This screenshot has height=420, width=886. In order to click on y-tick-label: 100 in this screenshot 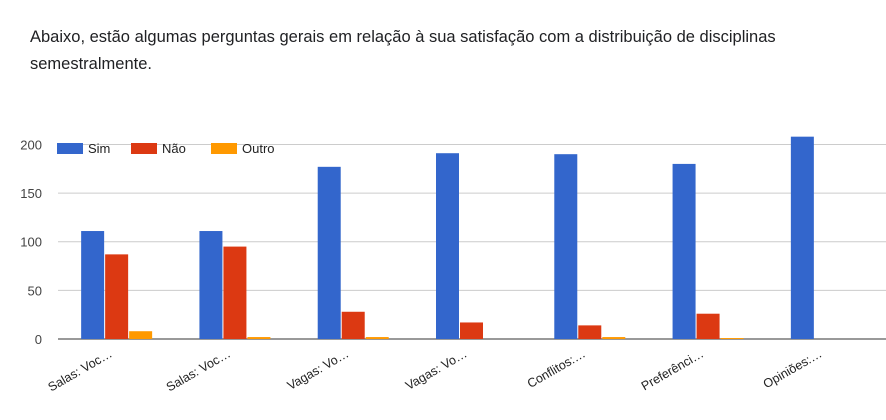, I will do `click(31, 242)`.